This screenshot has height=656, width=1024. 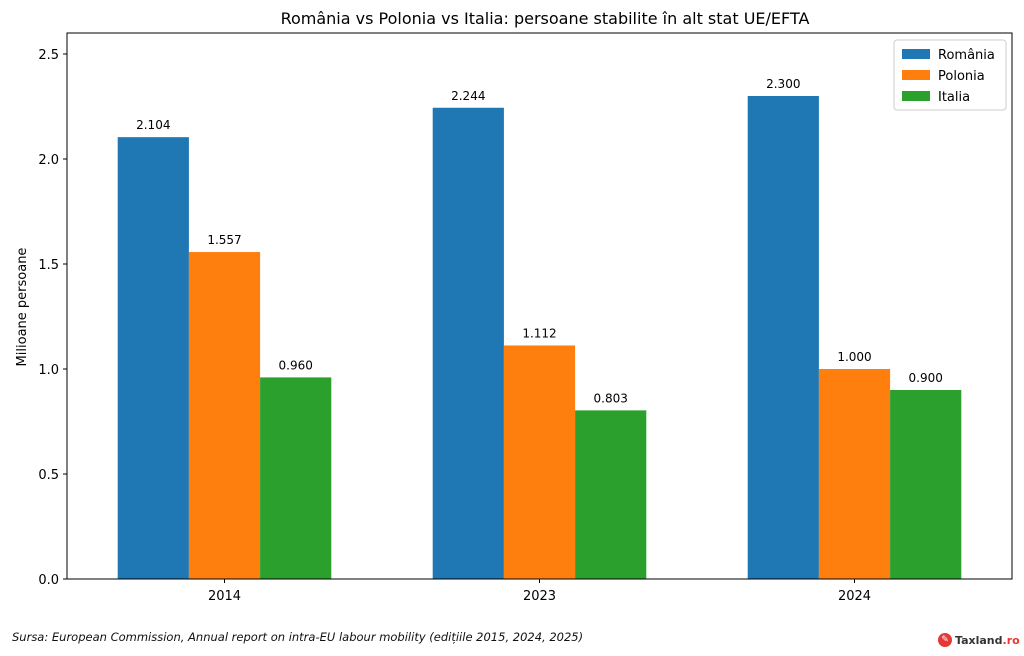 What do you see at coordinates (48, 265) in the screenshot?
I see `y-tick-label: 1.5` at bounding box center [48, 265].